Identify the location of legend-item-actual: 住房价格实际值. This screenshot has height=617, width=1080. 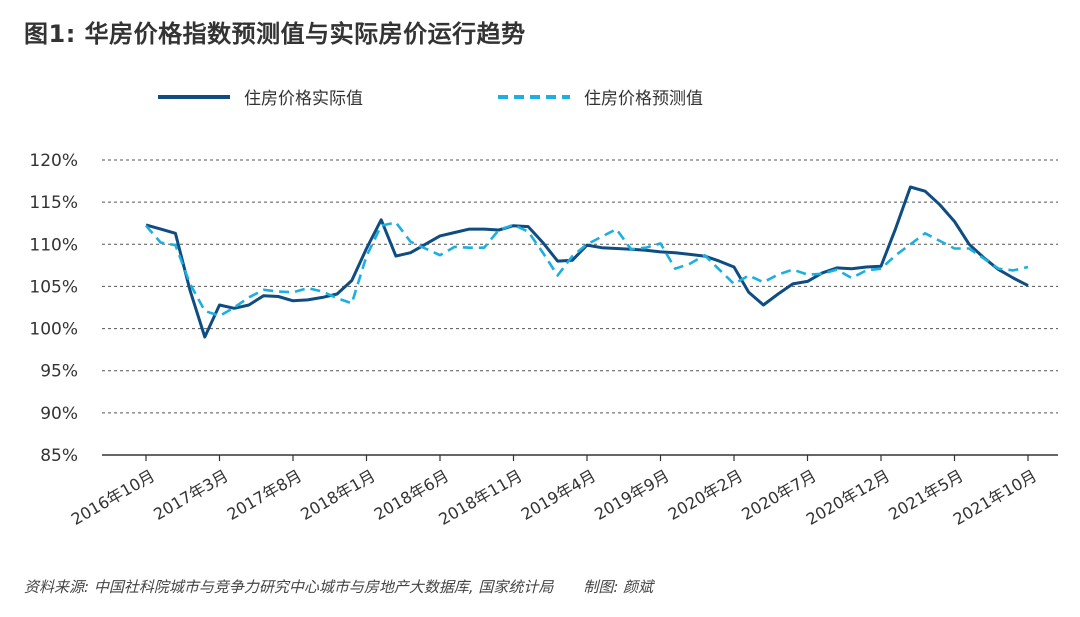
(260, 96).